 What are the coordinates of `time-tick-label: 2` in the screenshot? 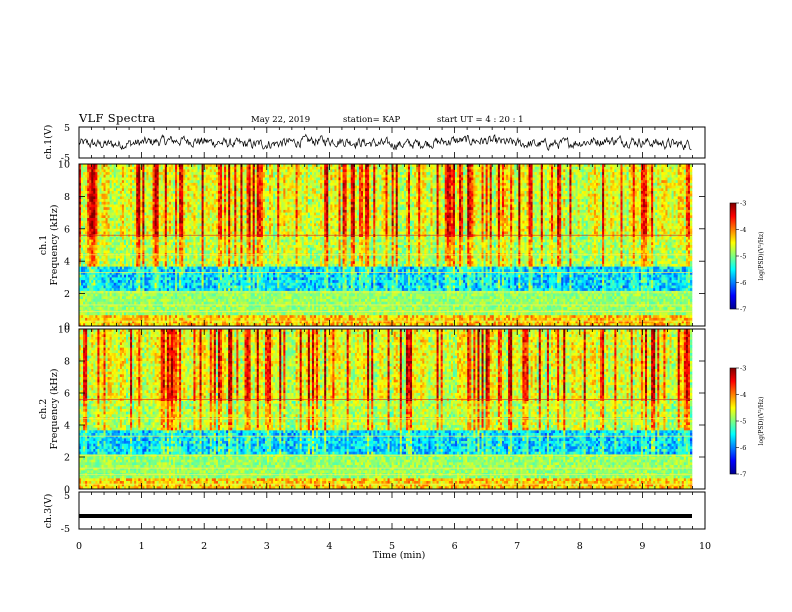 It's located at (204, 546).